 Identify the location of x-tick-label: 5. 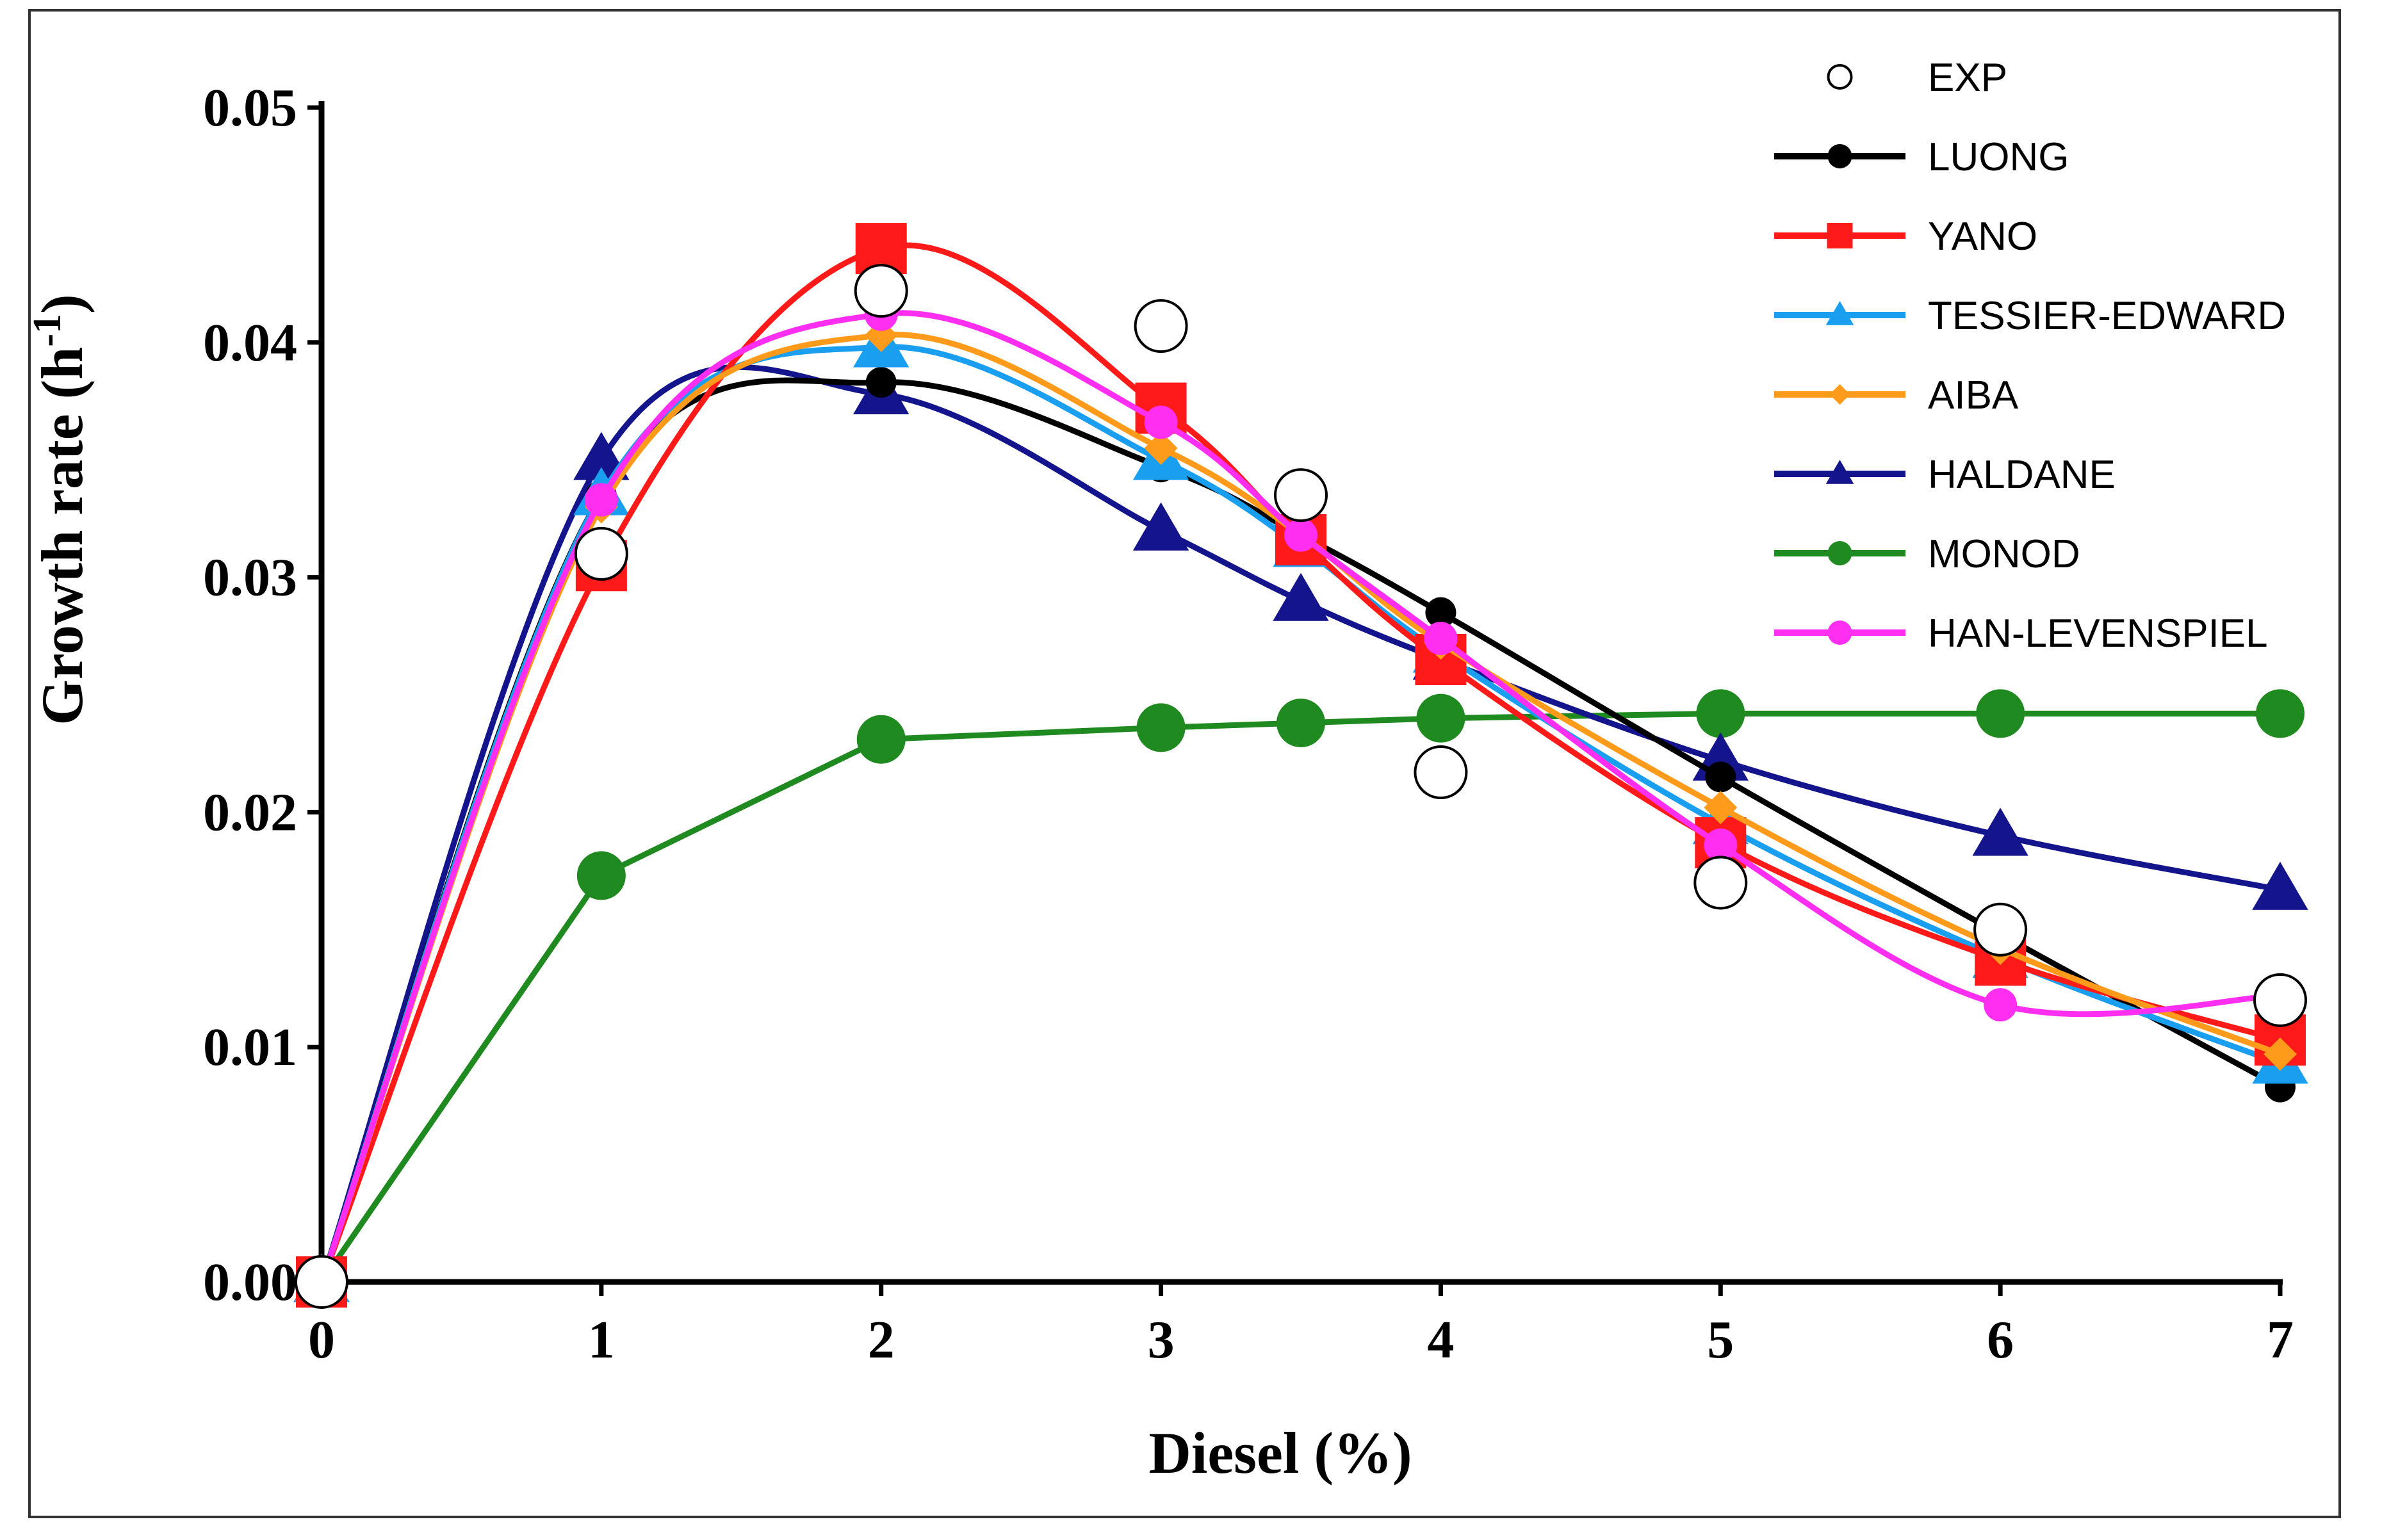
(1721, 1340).